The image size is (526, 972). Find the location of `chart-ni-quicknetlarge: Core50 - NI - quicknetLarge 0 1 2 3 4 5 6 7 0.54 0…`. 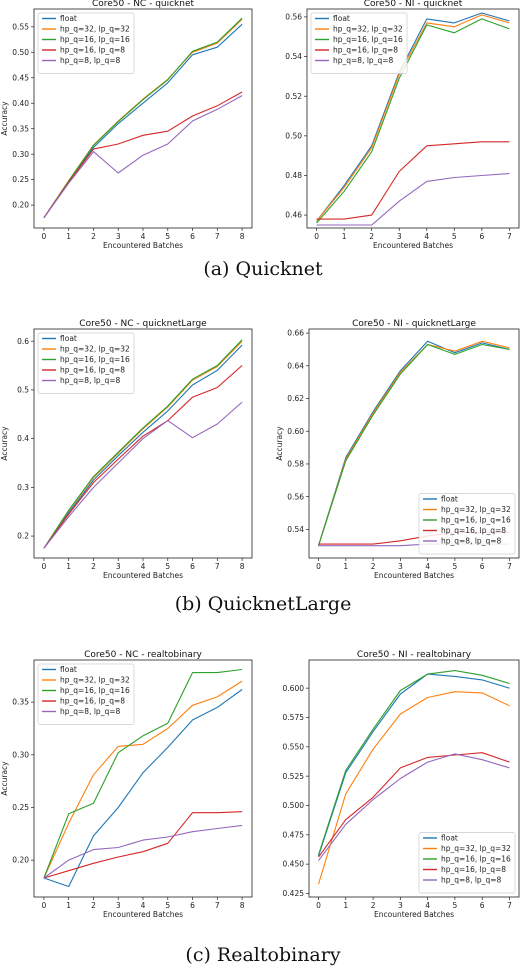

chart-ni-quicknetlarge: Core50 - NI - quicknetLarge 0 1 2 3 4 5 6 7 0.54 0… is located at coordinates (397, 449).